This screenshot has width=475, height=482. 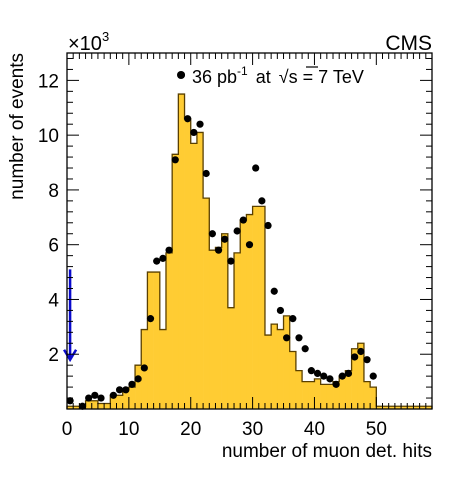 What do you see at coordinates (333, 77) in the screenshot?
I see `energy-value: = 7 TeV` at bounding box center [333, 77].